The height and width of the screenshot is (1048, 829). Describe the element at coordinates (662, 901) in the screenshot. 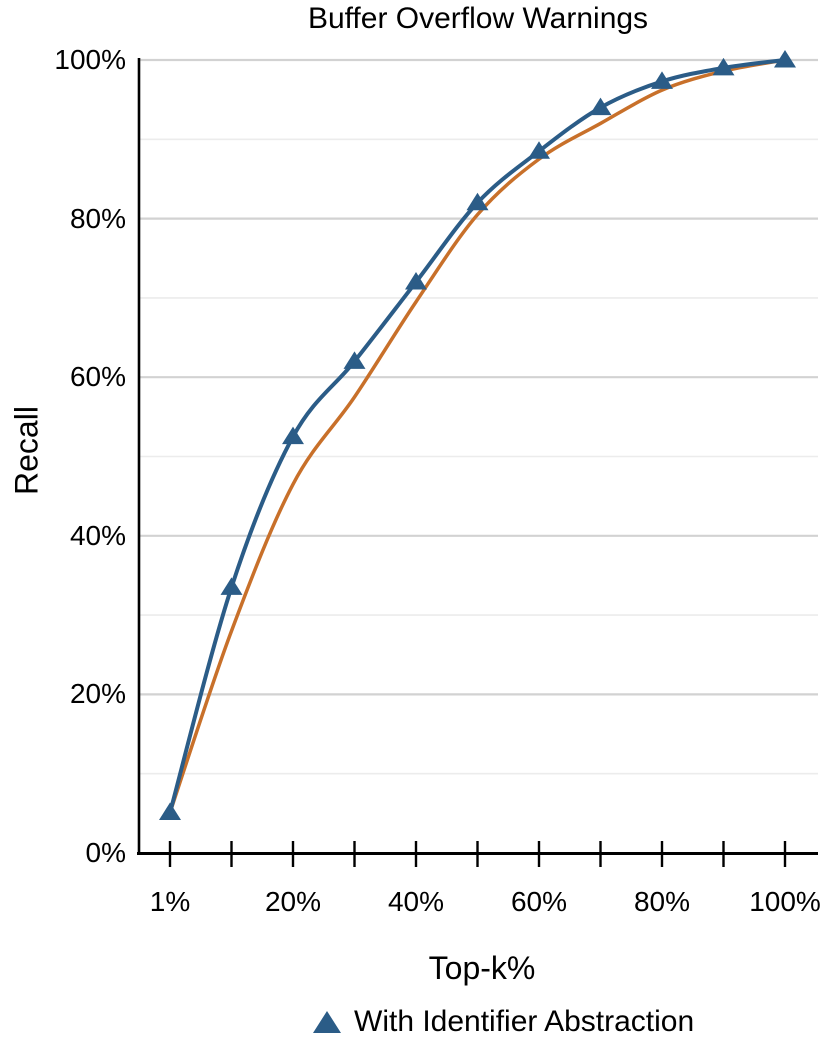

I see `x-tick-label: 80%` at that location.